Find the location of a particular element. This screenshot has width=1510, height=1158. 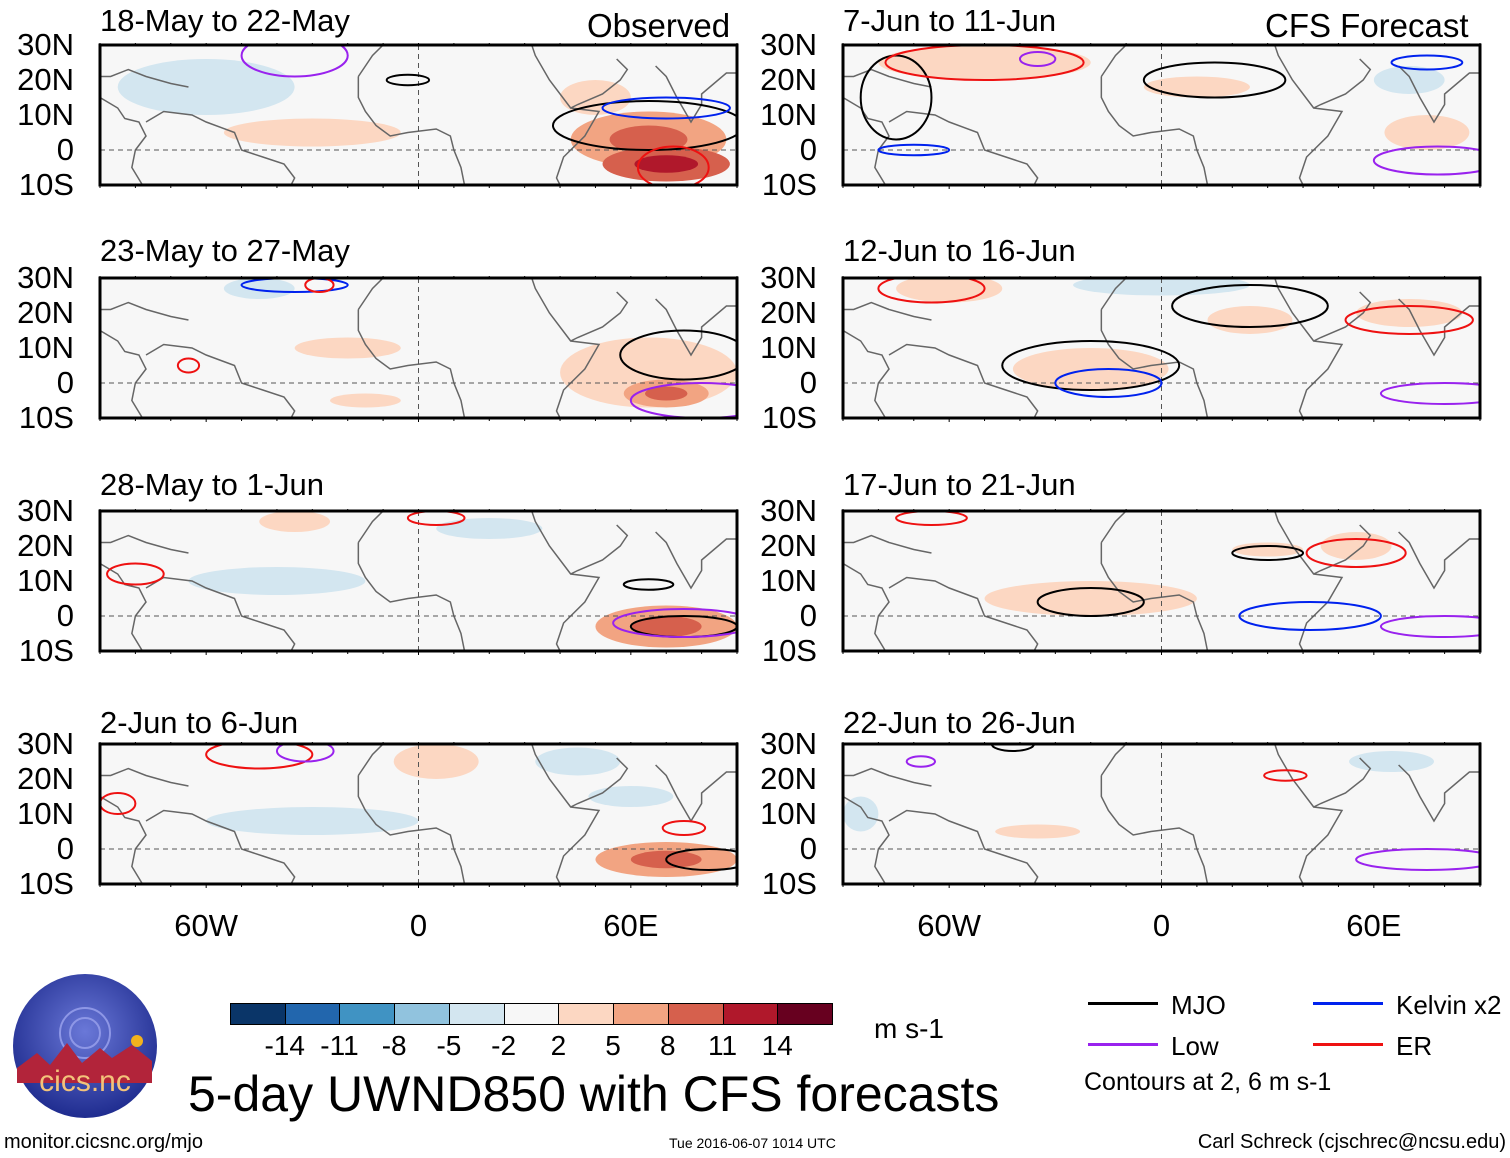

figure-title: 5-day UWND850 with CFS forecasts is located at coordinates (594, 1094).